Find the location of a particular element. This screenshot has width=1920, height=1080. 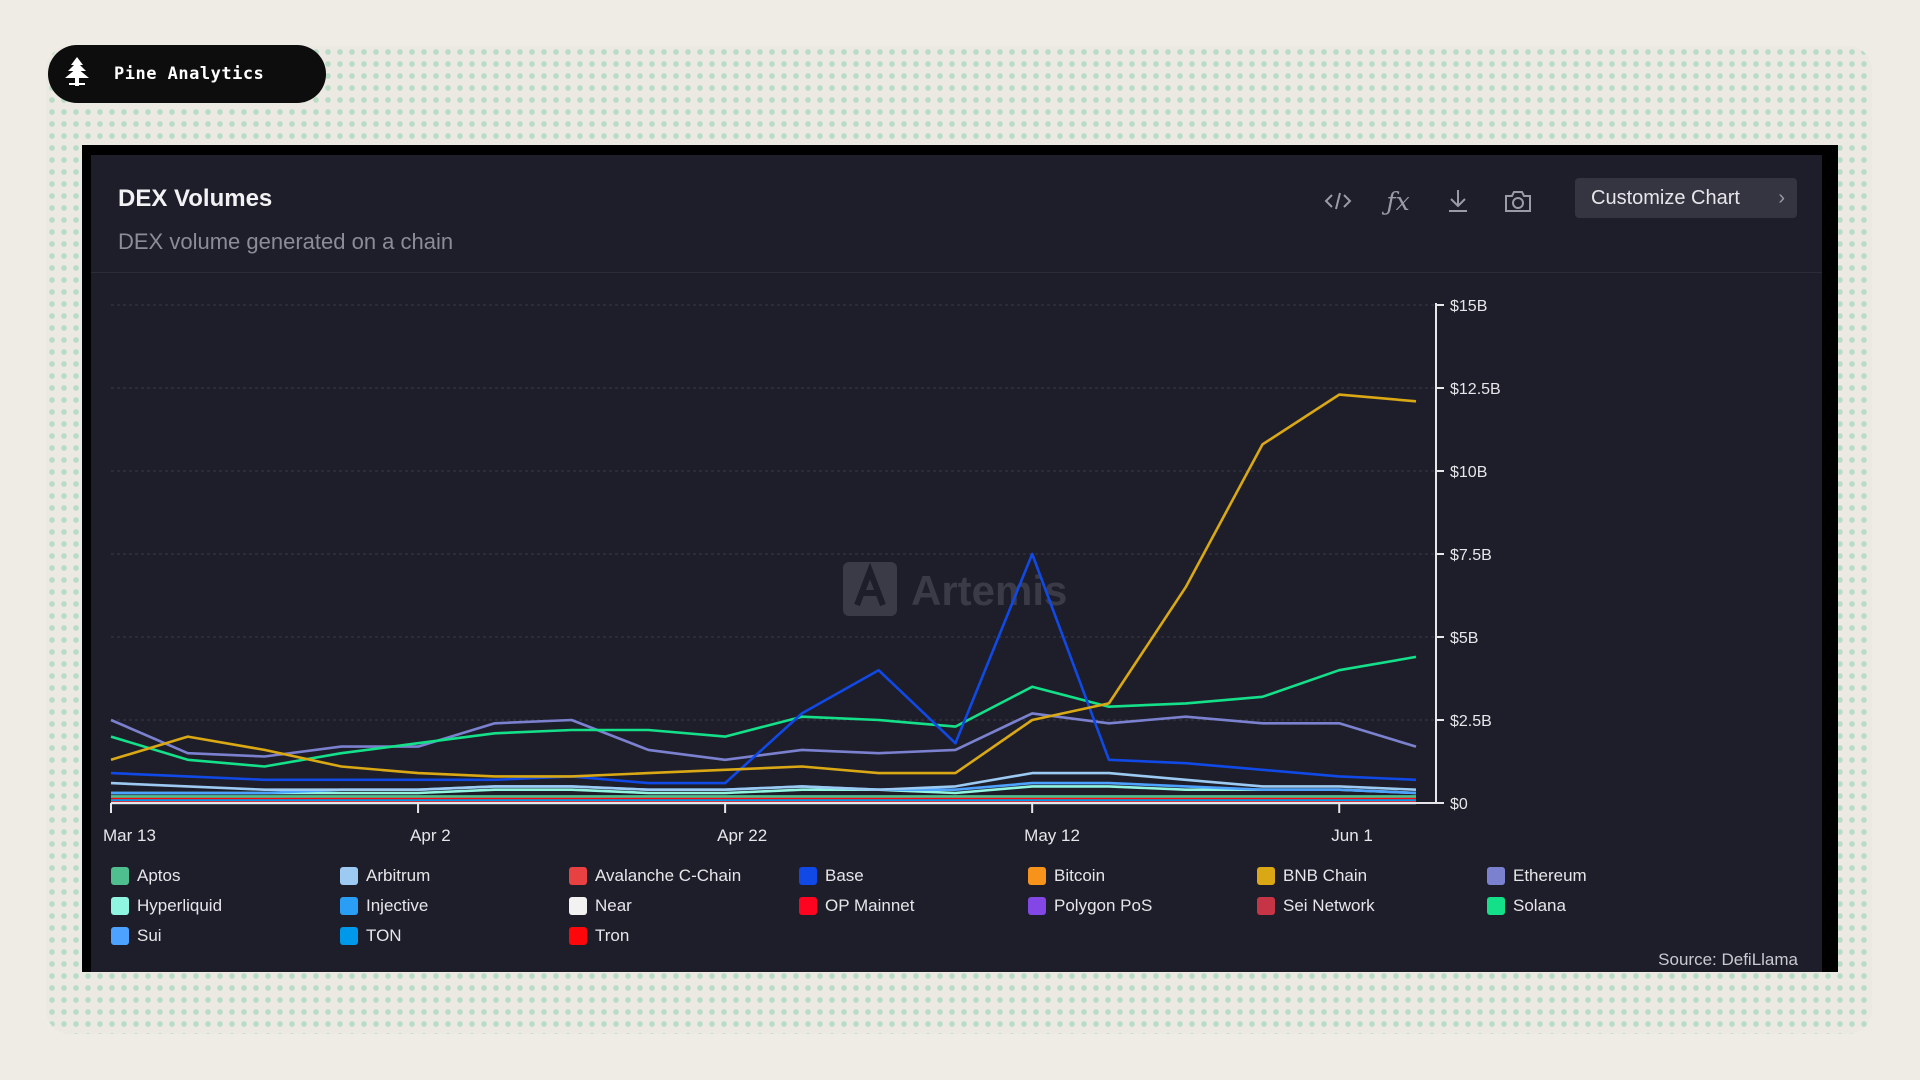

y-tick-label: $10B is located at coordinates (1468, 472).